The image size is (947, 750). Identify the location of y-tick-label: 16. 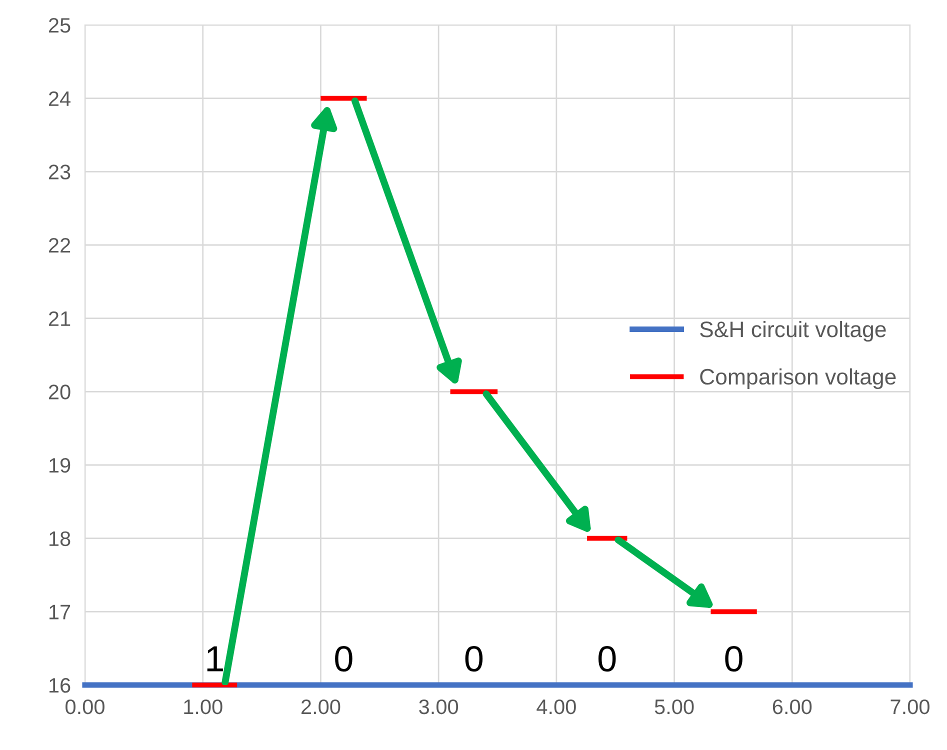
(60, 685).